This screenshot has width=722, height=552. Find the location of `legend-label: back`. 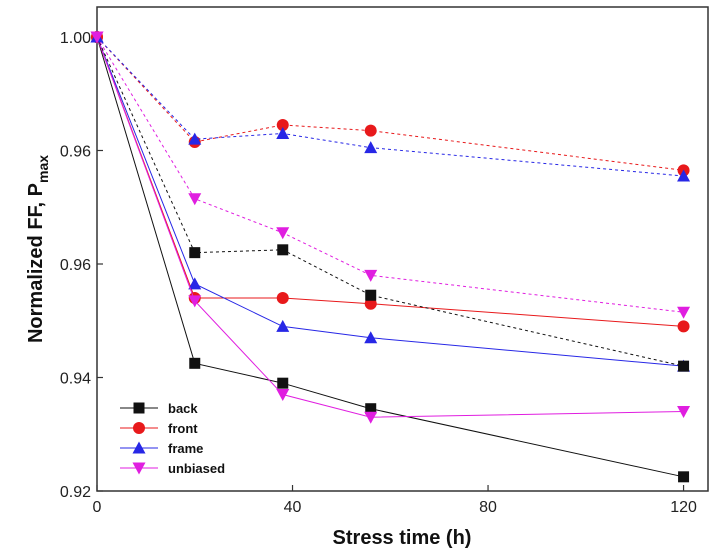

legend-label: back is located at coordinates (183, 408).